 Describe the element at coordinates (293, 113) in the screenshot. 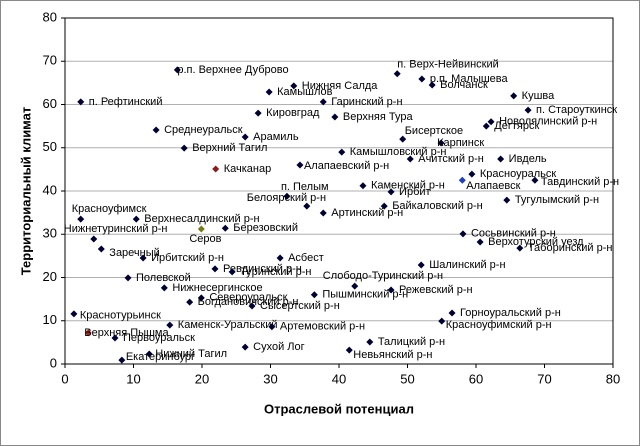

I see `point-label: Кировград` at that location.